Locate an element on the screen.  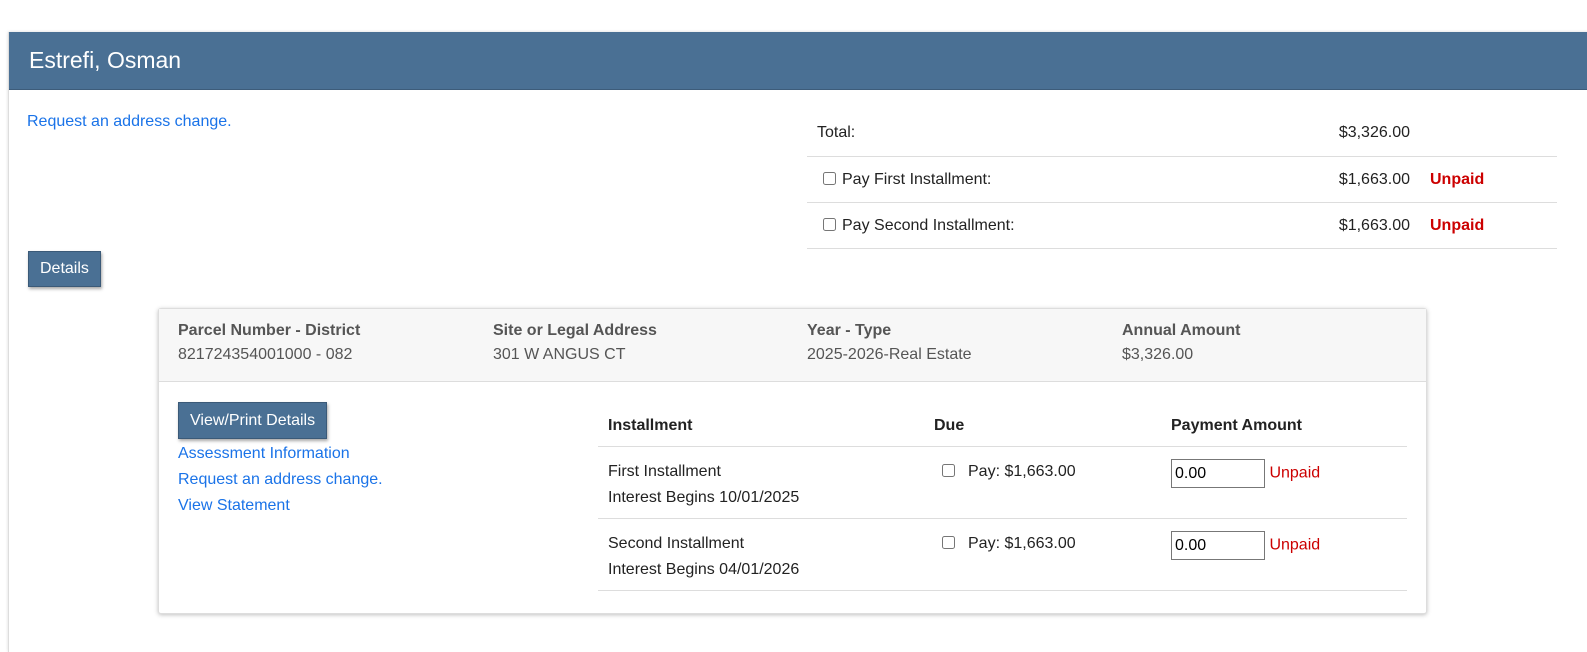
year-type-value: 2025-2026-Real Estate is located at coordinates (889, 354).